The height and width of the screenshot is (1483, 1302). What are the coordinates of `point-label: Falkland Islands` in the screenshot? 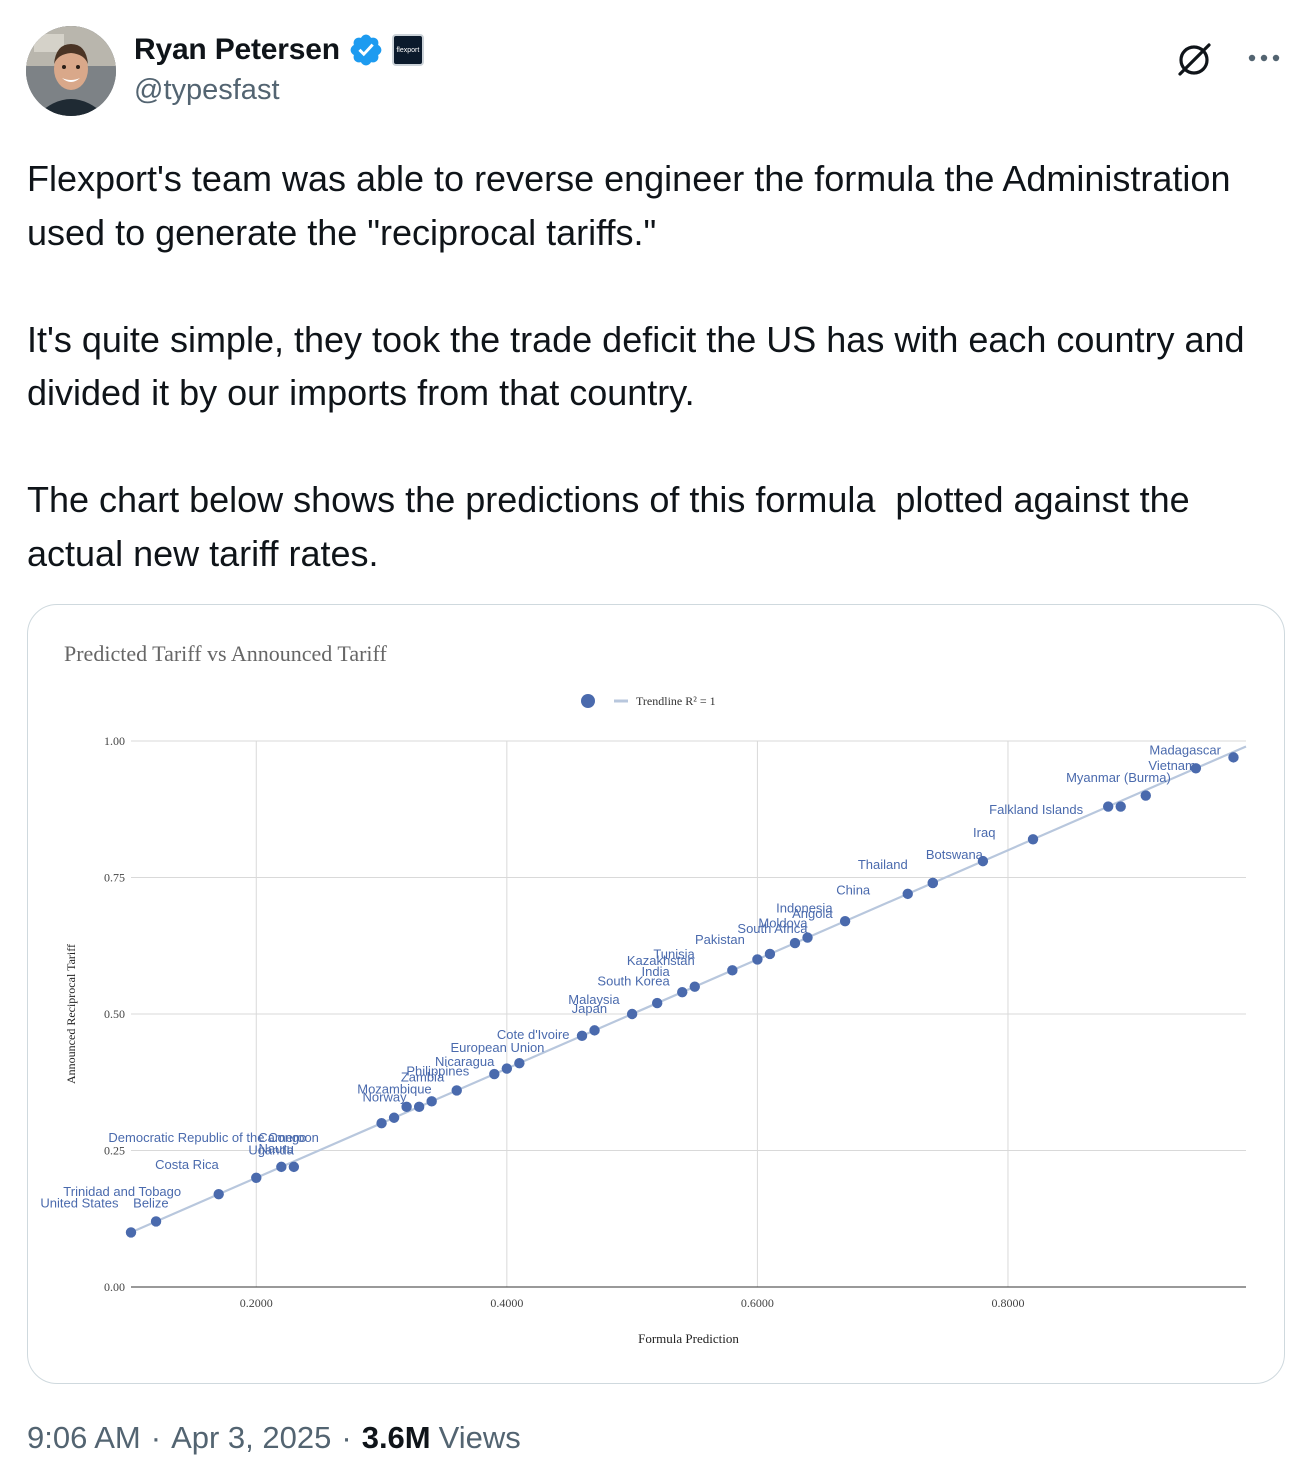 It's located at (1036, 809).